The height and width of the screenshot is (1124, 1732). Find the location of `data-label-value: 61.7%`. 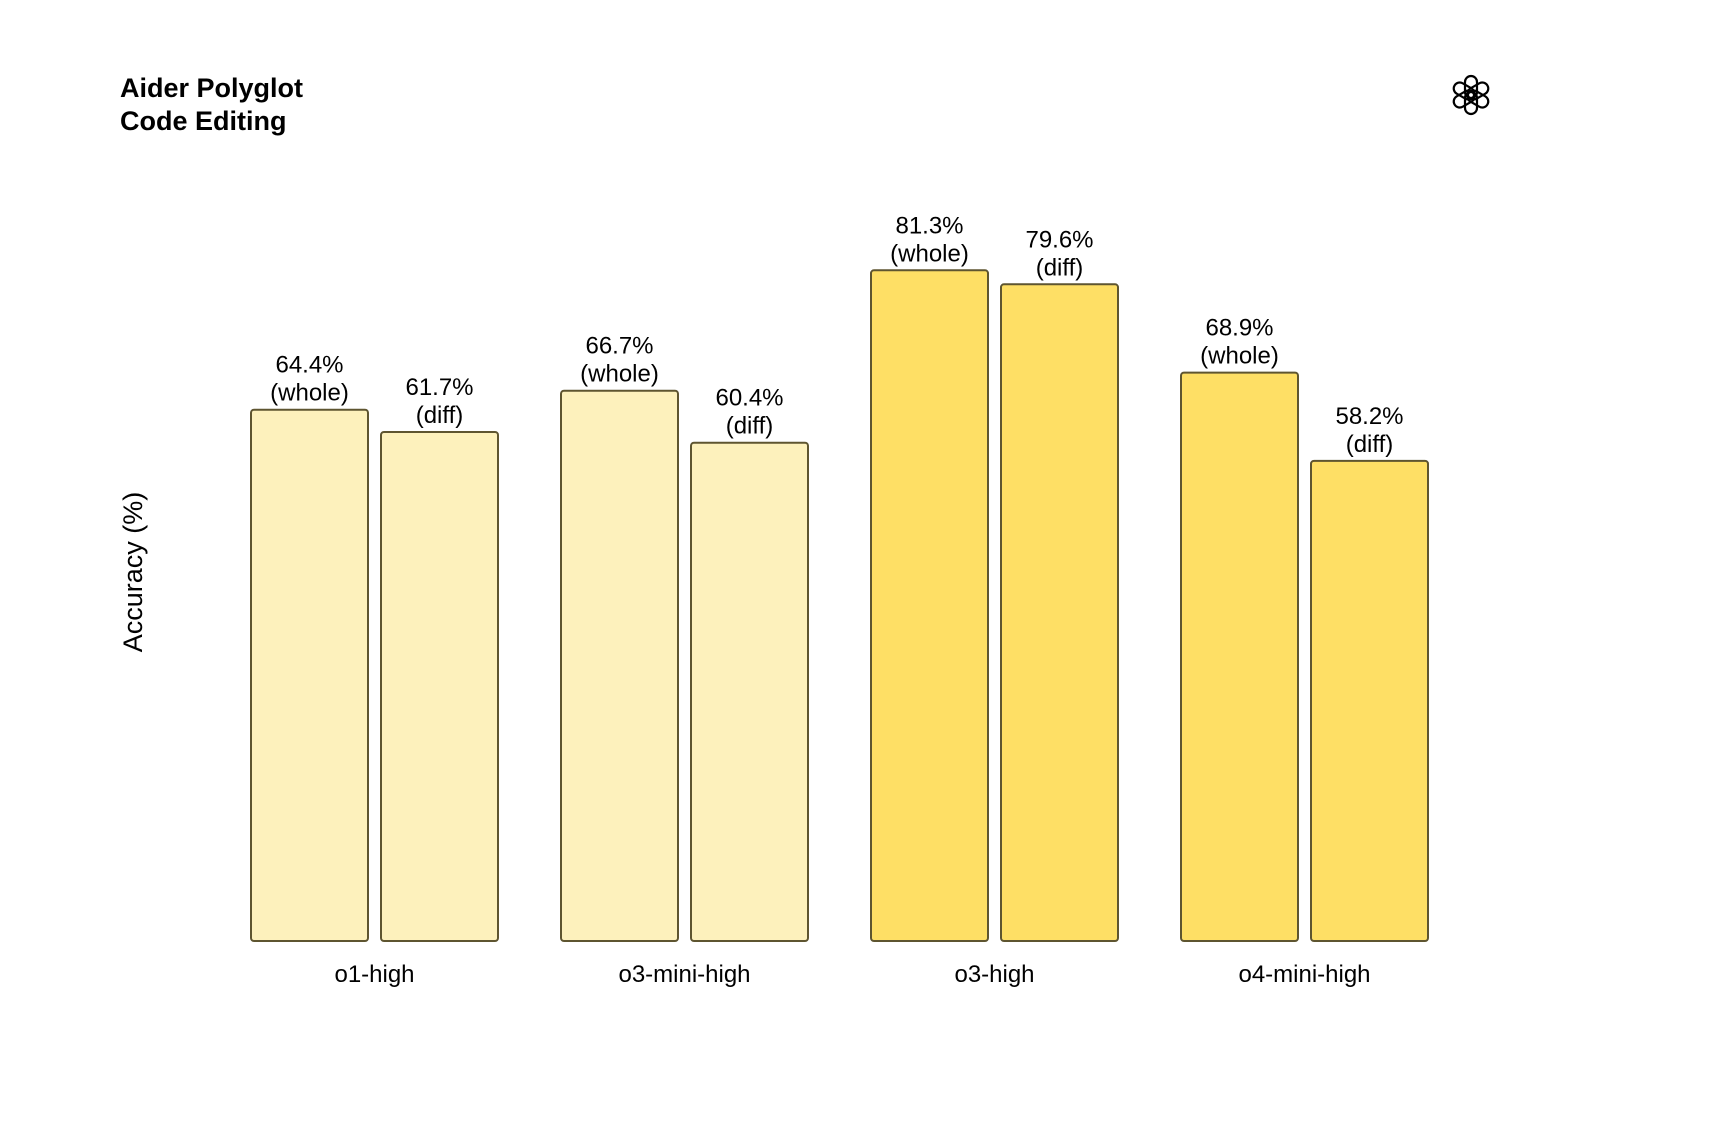

data-label-value: 61.7% is located at coordinates (439, 387).